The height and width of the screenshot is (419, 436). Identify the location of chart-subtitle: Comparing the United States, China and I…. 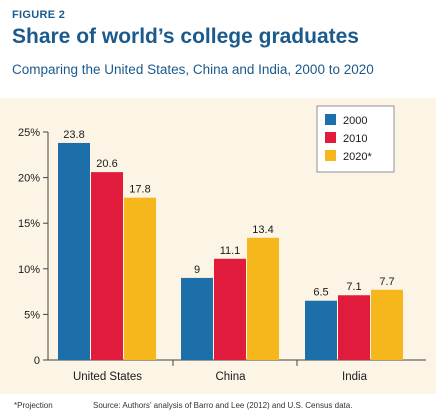
(193, 69).